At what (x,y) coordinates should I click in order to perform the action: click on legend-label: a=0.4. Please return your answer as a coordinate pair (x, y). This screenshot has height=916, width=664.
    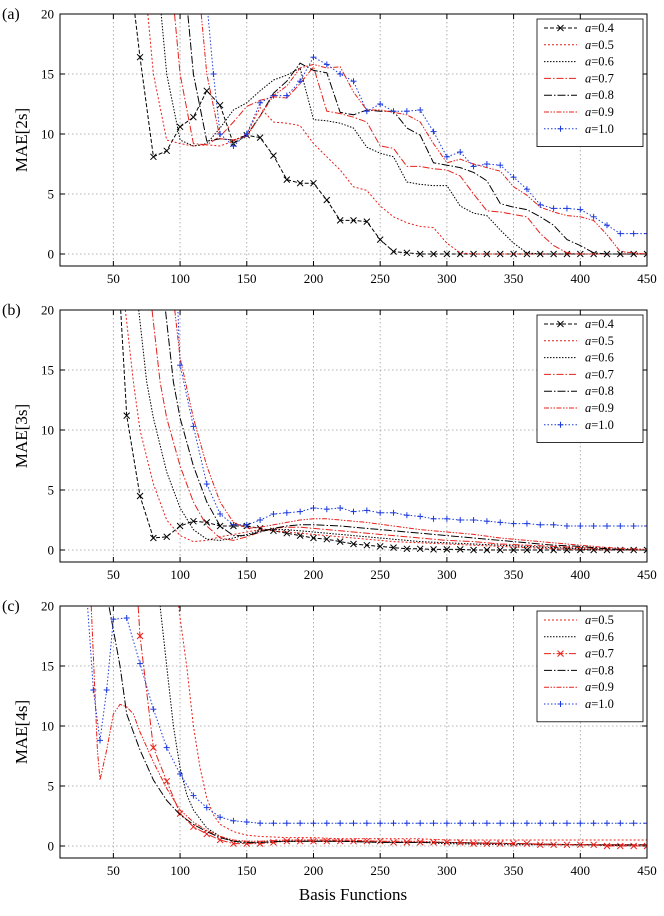
    Looking at the image, I should click on (600, 324).